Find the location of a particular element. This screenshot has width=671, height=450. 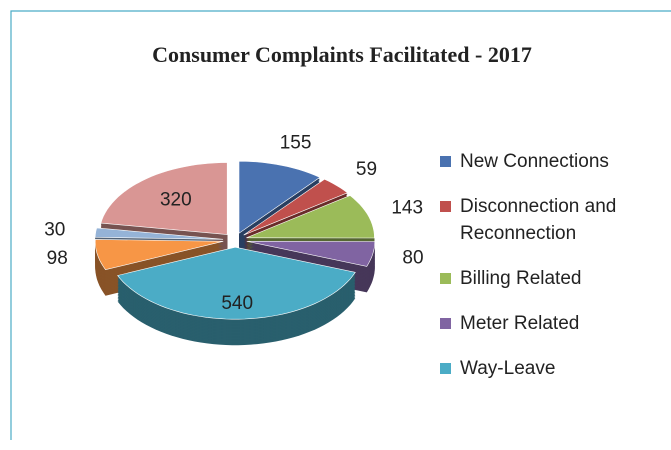

legend-label: New Connections is located at coordinates (534, 161).